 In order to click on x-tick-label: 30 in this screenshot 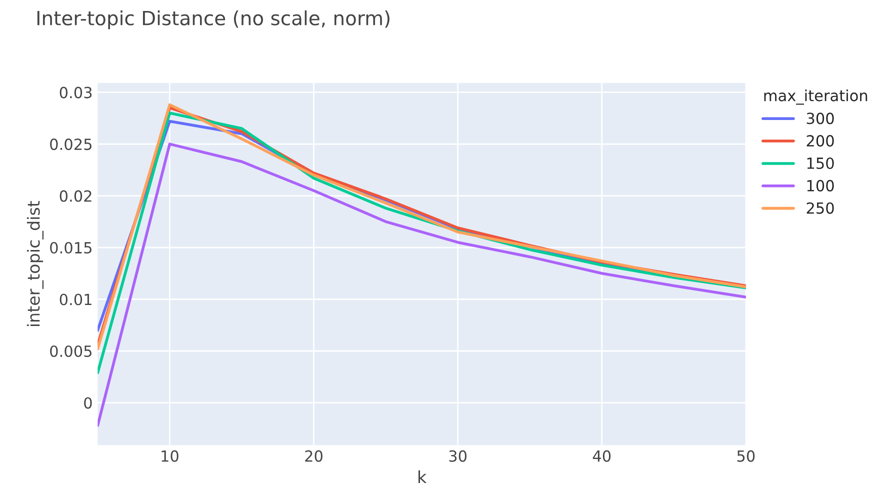, I will do `click(458, 456)`.